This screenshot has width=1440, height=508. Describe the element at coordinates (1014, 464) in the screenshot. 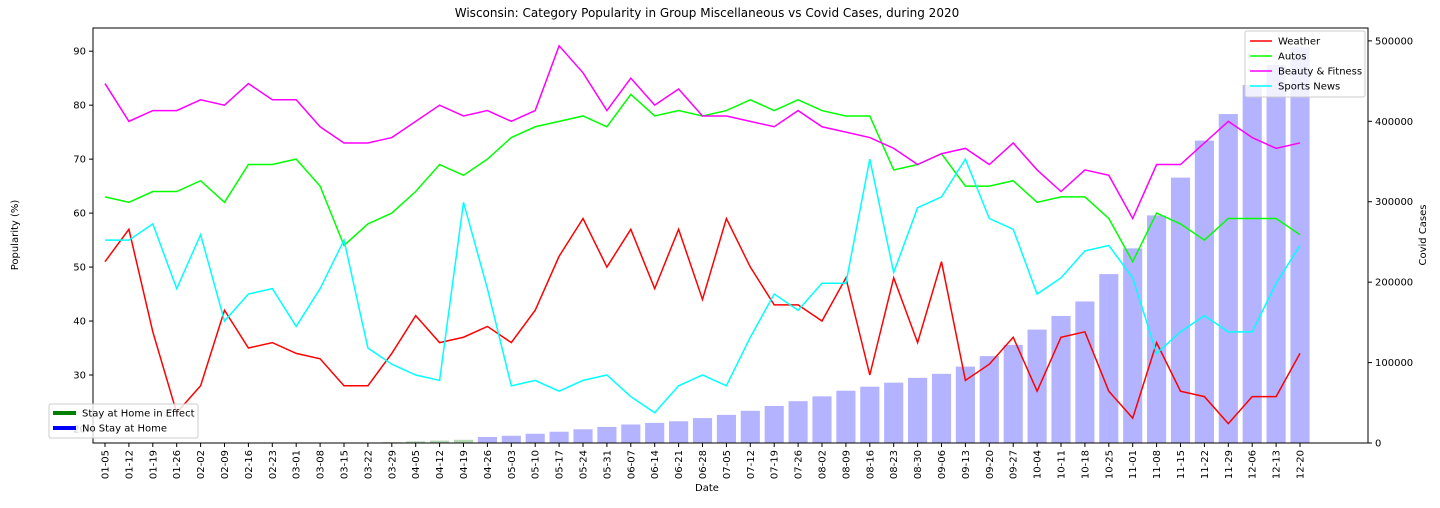

I see `x-tick-label: 09-27` at that location.